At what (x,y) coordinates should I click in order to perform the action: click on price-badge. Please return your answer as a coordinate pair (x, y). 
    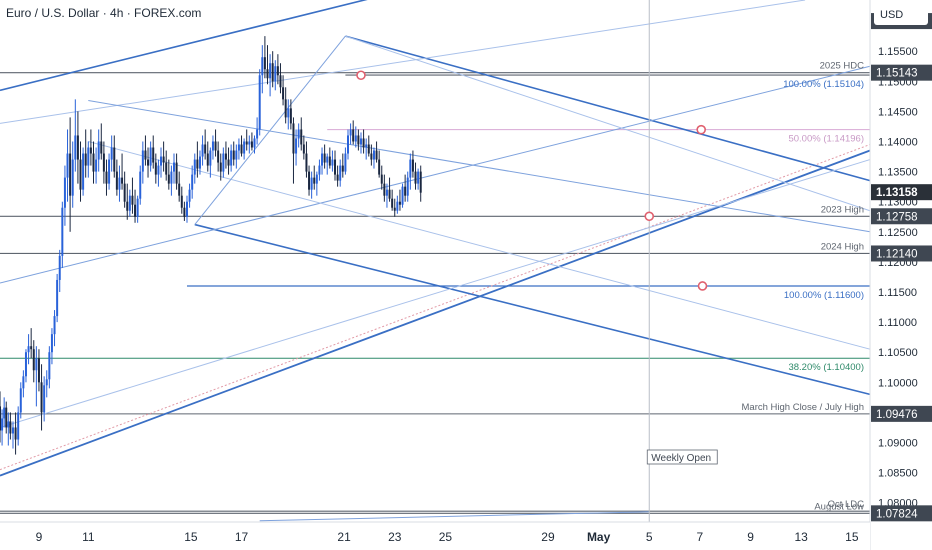
    Looking at the image, I should click on (901, 413).